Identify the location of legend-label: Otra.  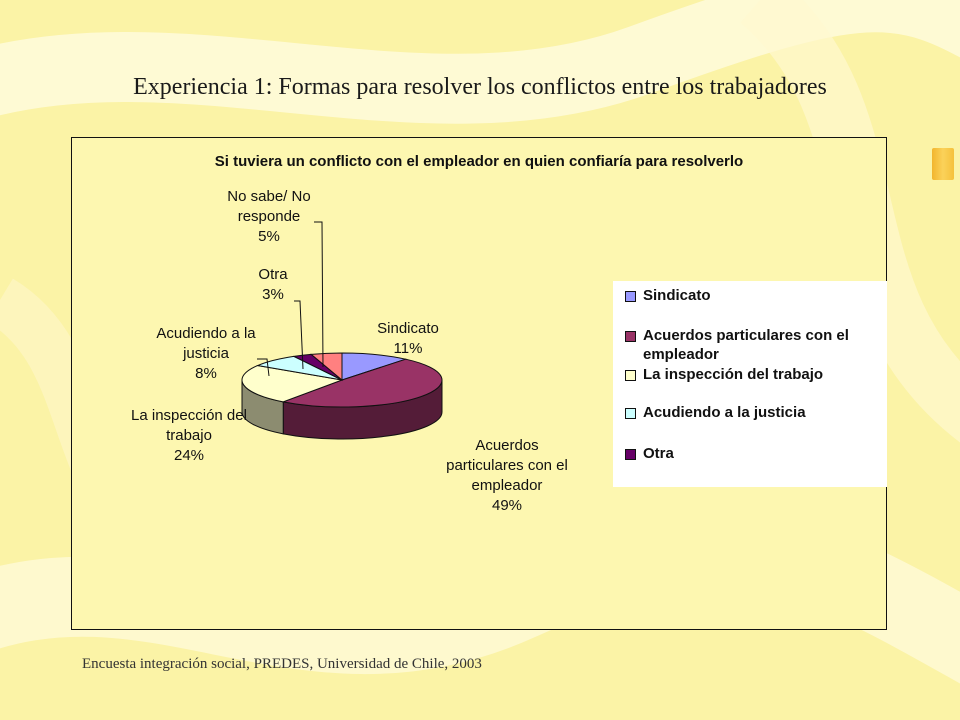
(763, 453).